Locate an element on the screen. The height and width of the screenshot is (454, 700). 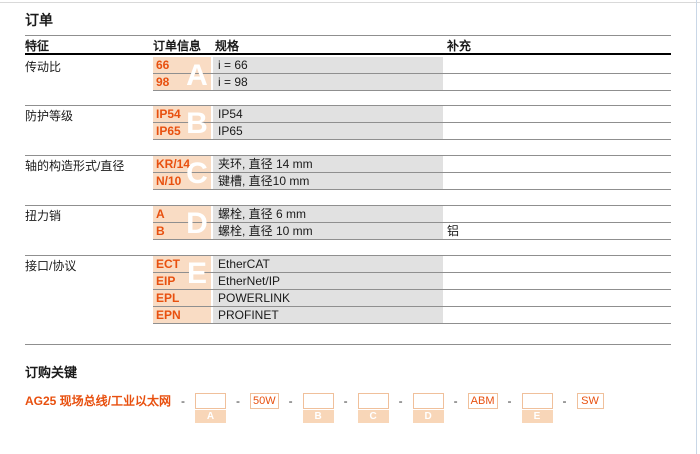
table-row: B 螺栓, 直径 10 mm 铝 is located at coordinates (412, 231).